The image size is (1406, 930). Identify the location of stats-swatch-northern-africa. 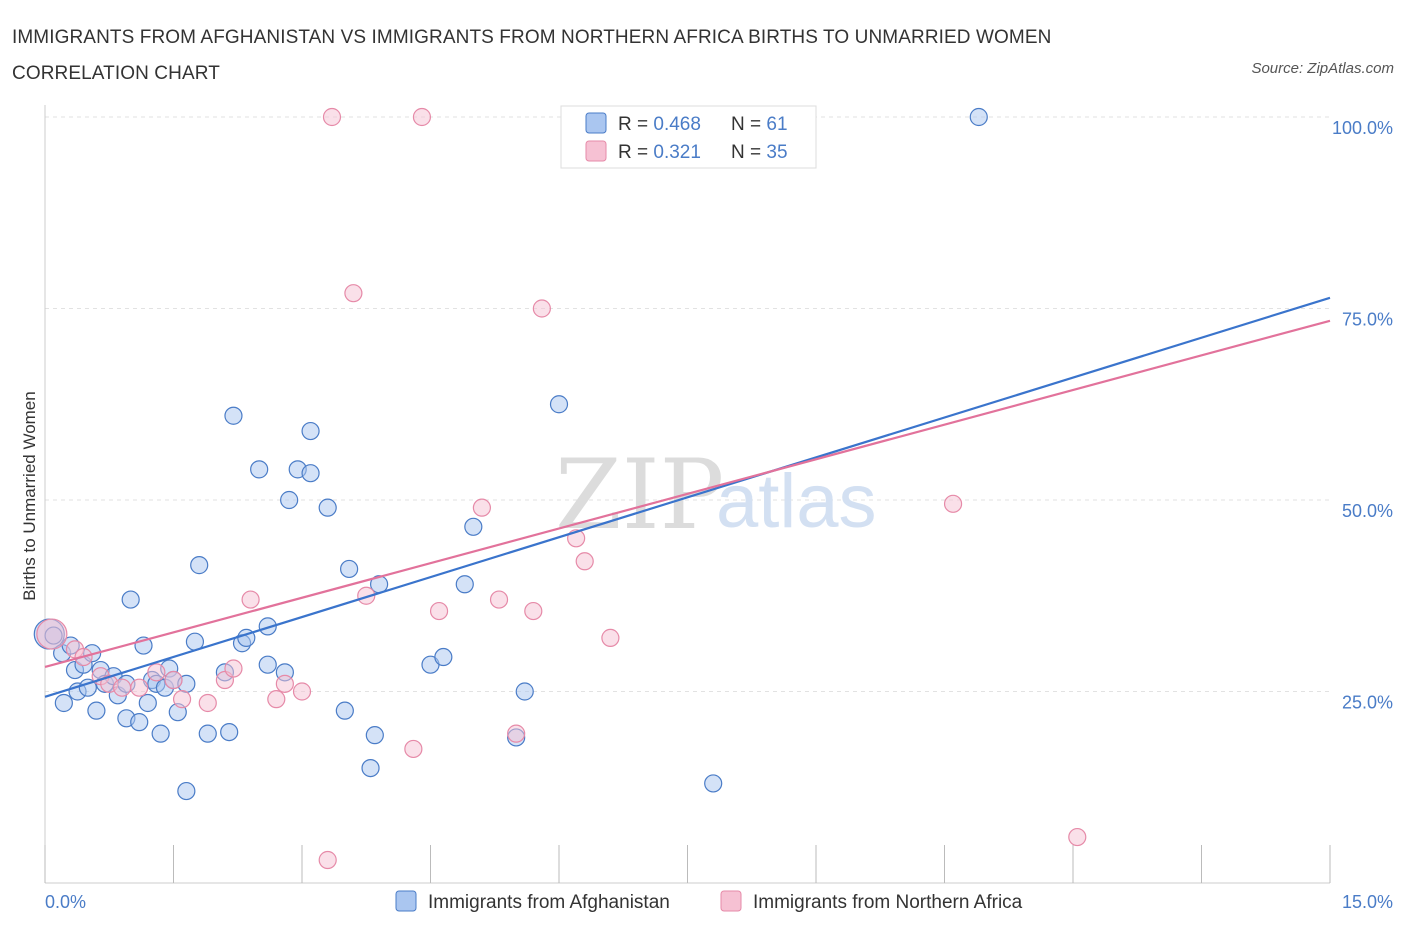
(596, 151).